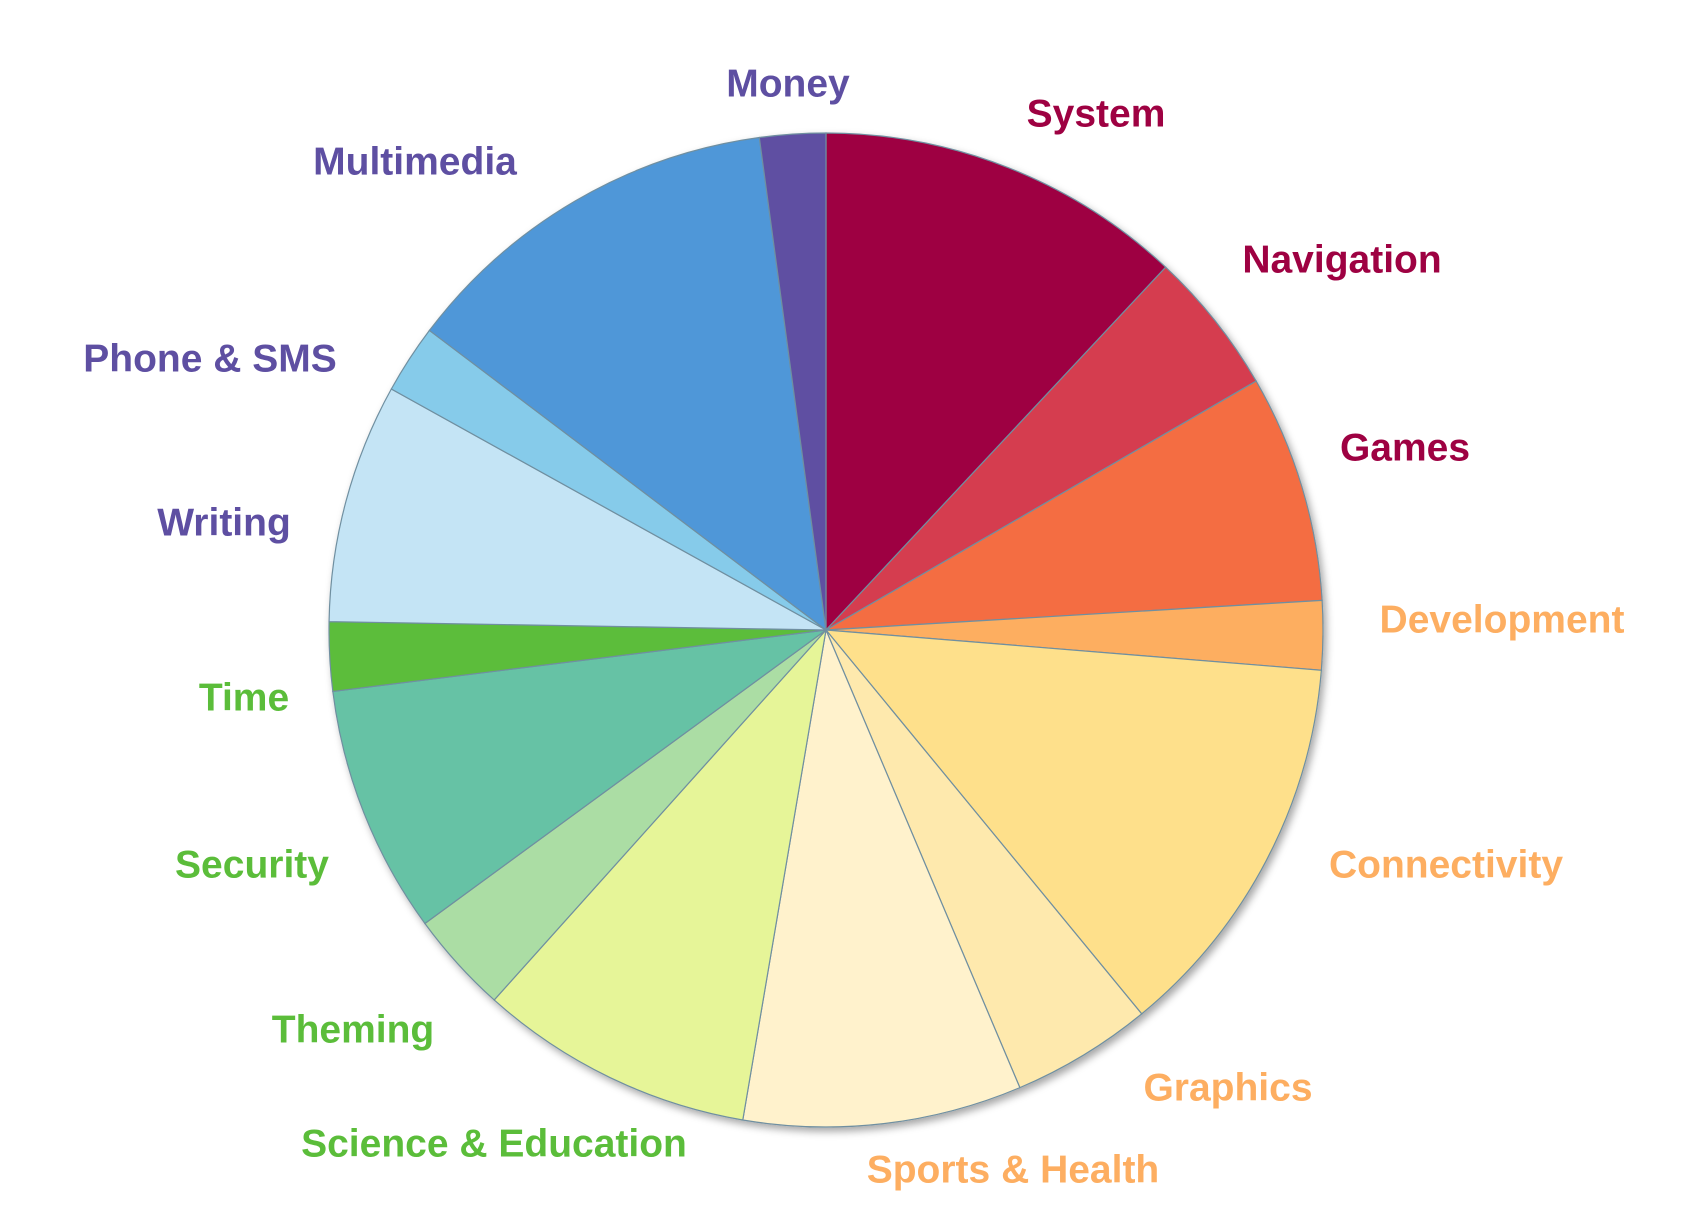 The width and height of the screenshot is (1699, 1216). I want to click on slice-security, so click(580, 777).